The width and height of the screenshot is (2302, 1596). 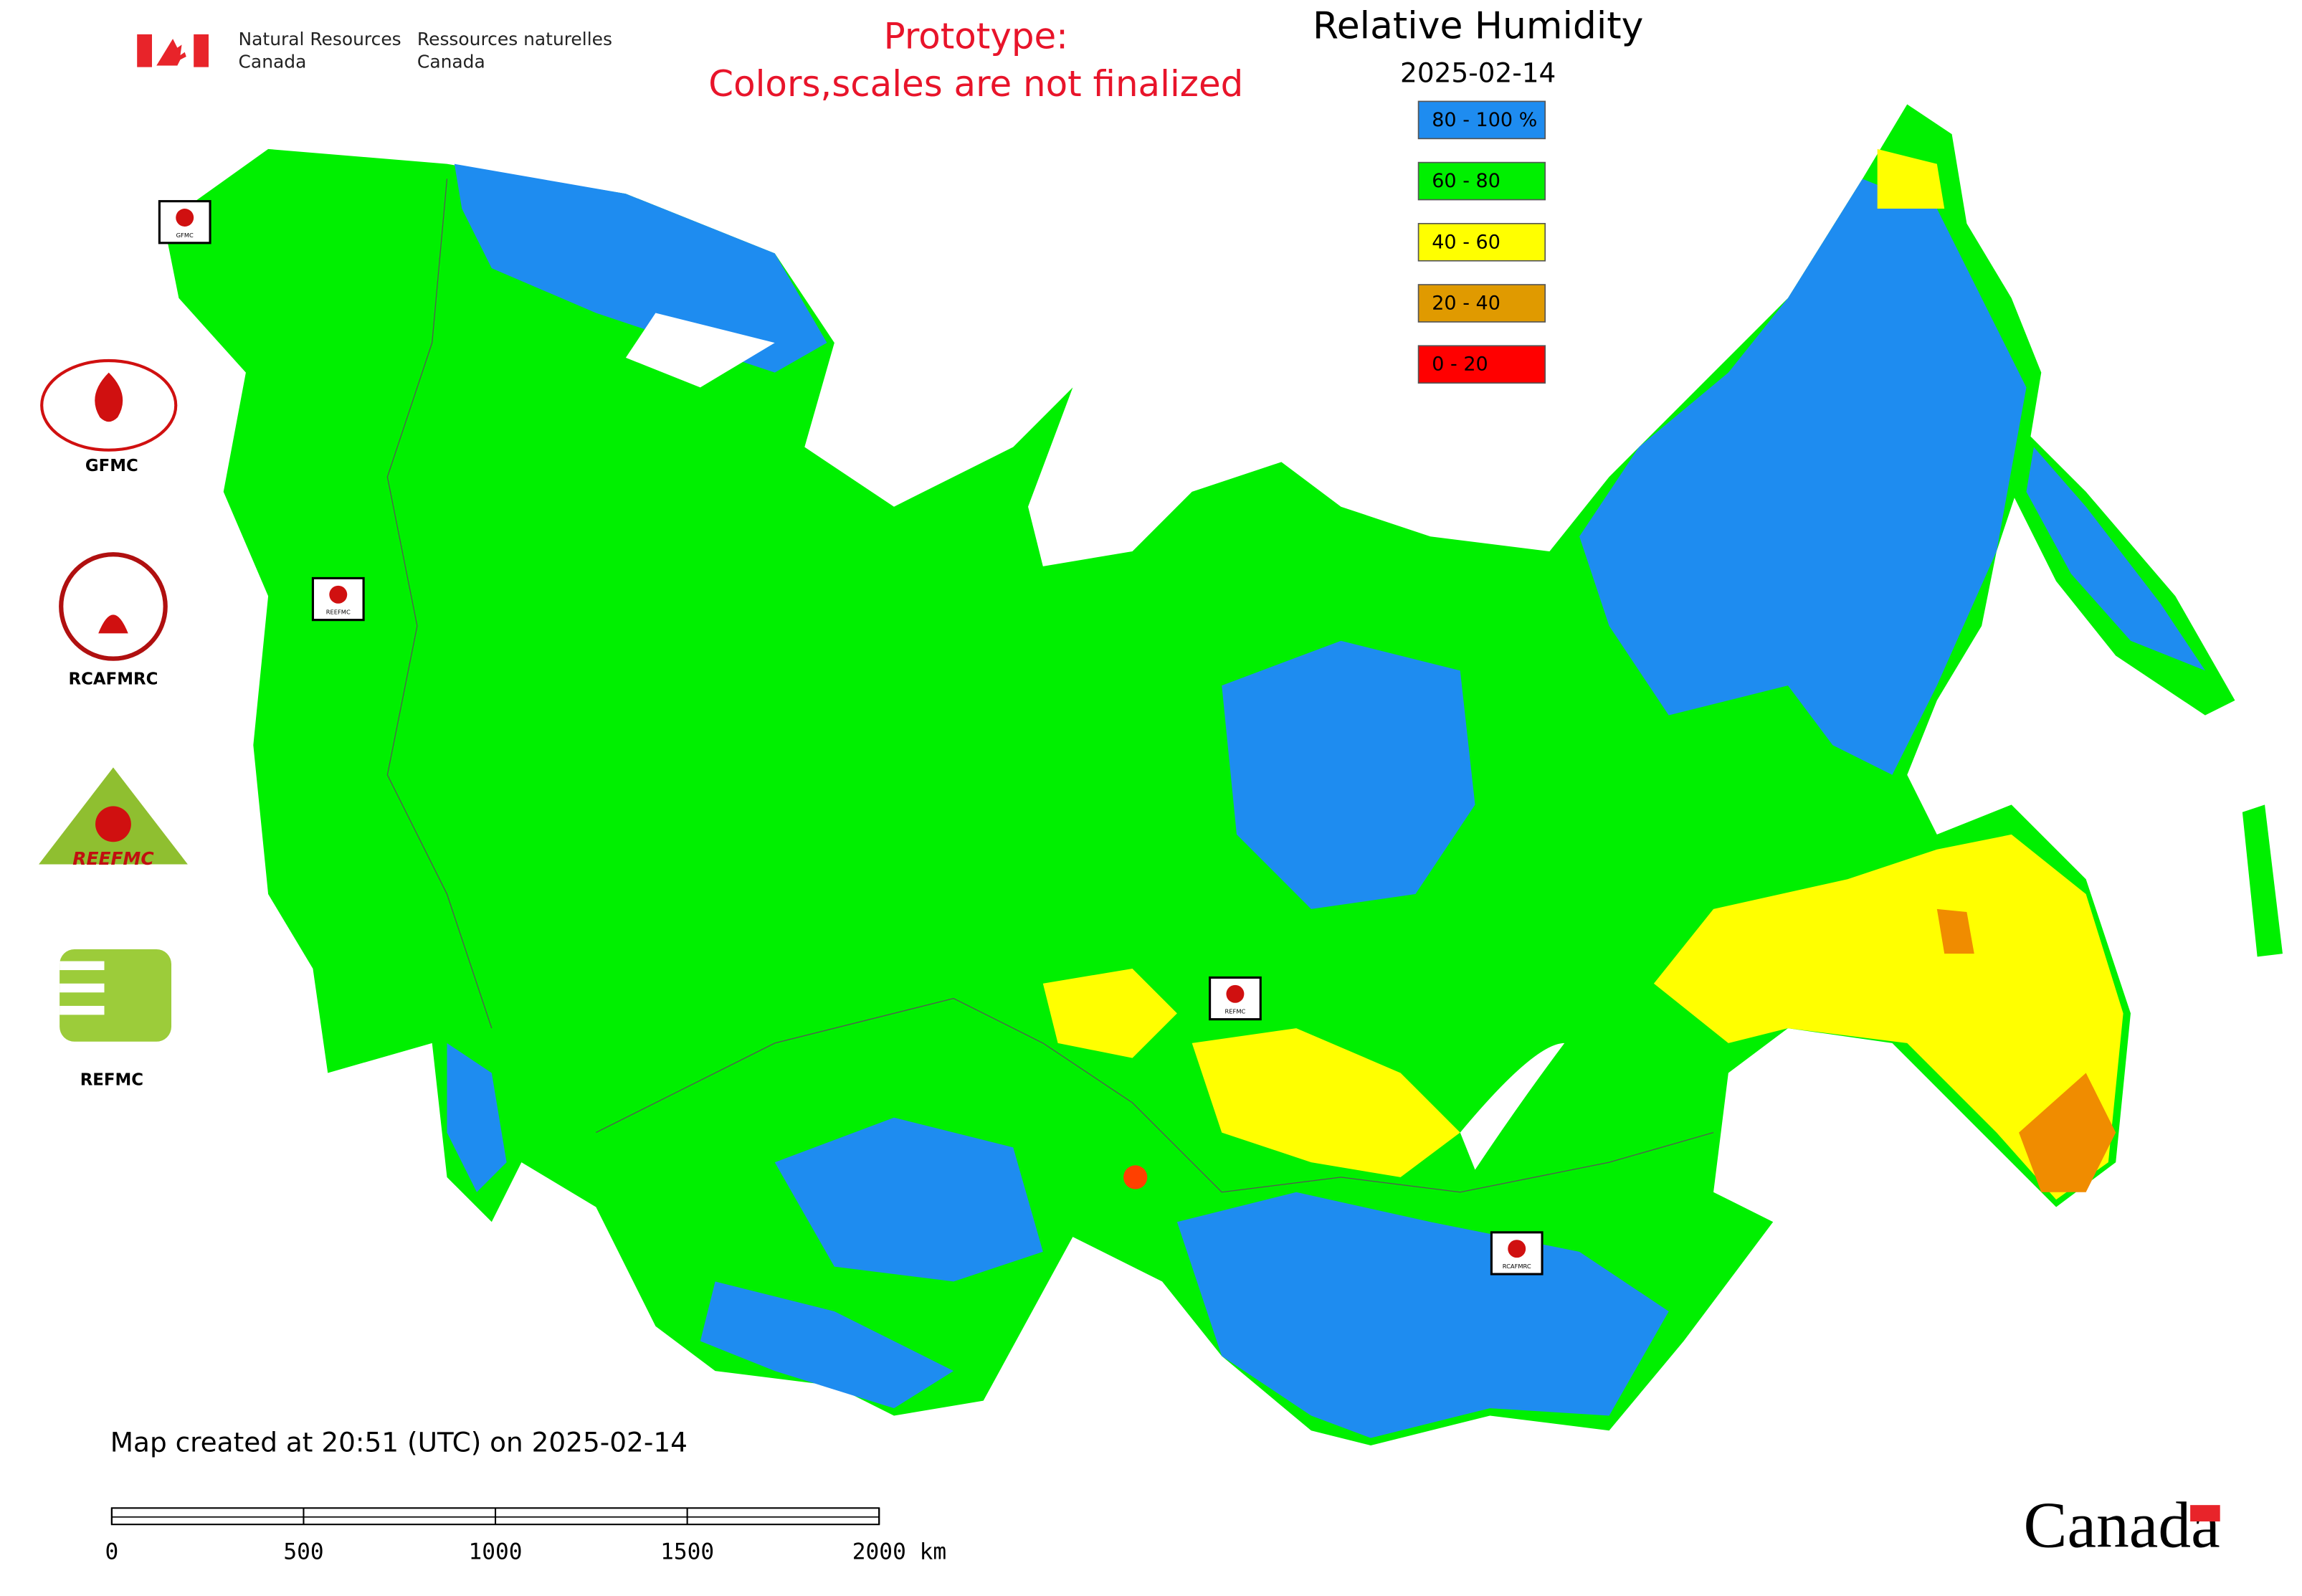 What do you see at coordinates (1466, 181) in the screenshot?
I see `legend-label: 60 - 80` at bounding box center [1466, 181].